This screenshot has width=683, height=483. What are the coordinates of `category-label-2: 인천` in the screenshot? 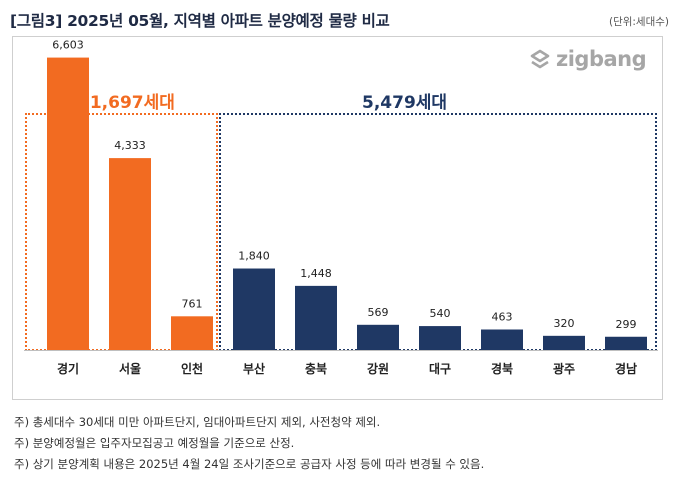 It's located at (192, 368).